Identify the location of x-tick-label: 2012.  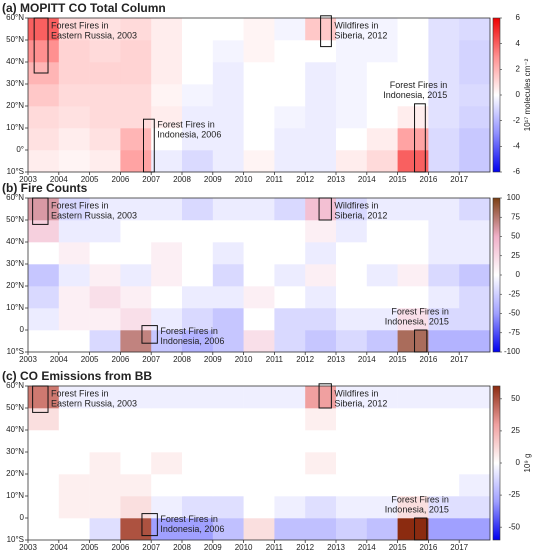
(305, 359).